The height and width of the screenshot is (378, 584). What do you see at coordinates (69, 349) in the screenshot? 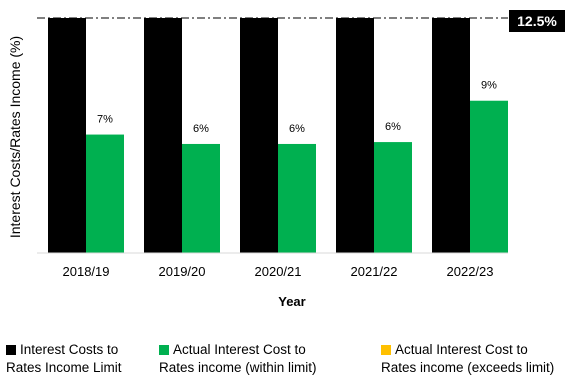
I see `legend-item-label: Interest Costs to` at bounding box center [69, 349].